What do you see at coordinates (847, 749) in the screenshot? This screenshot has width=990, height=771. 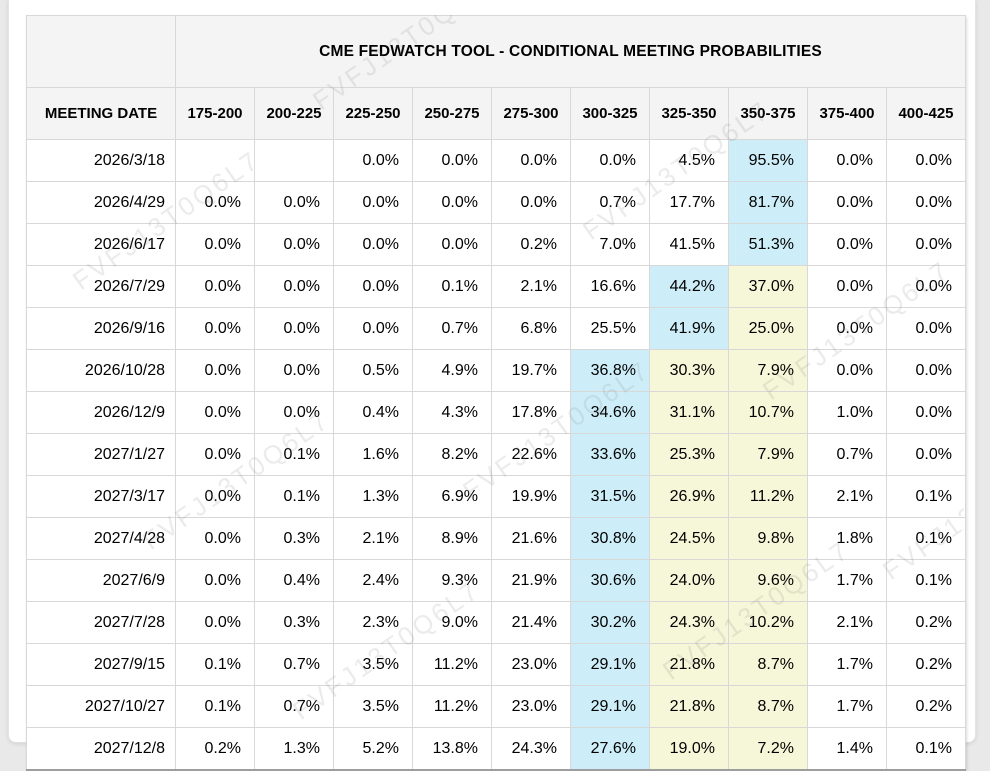 I see `probability-cell: 1.4%` at bounding box center [847, 749].